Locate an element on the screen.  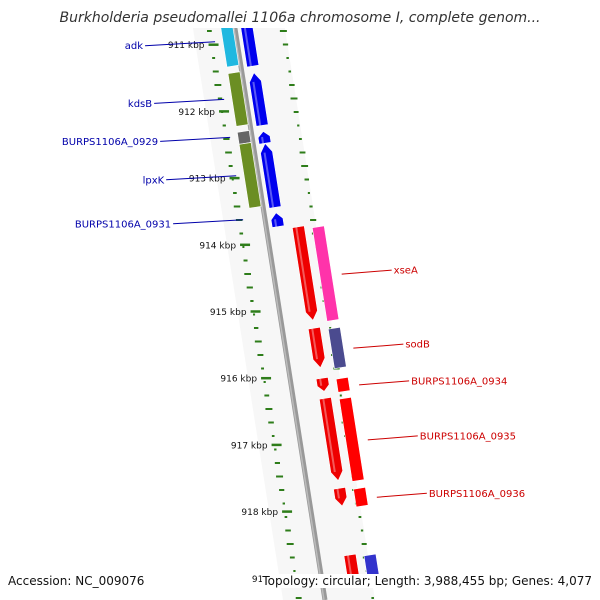
gene-label: adk is located at coordinates (134, 46).